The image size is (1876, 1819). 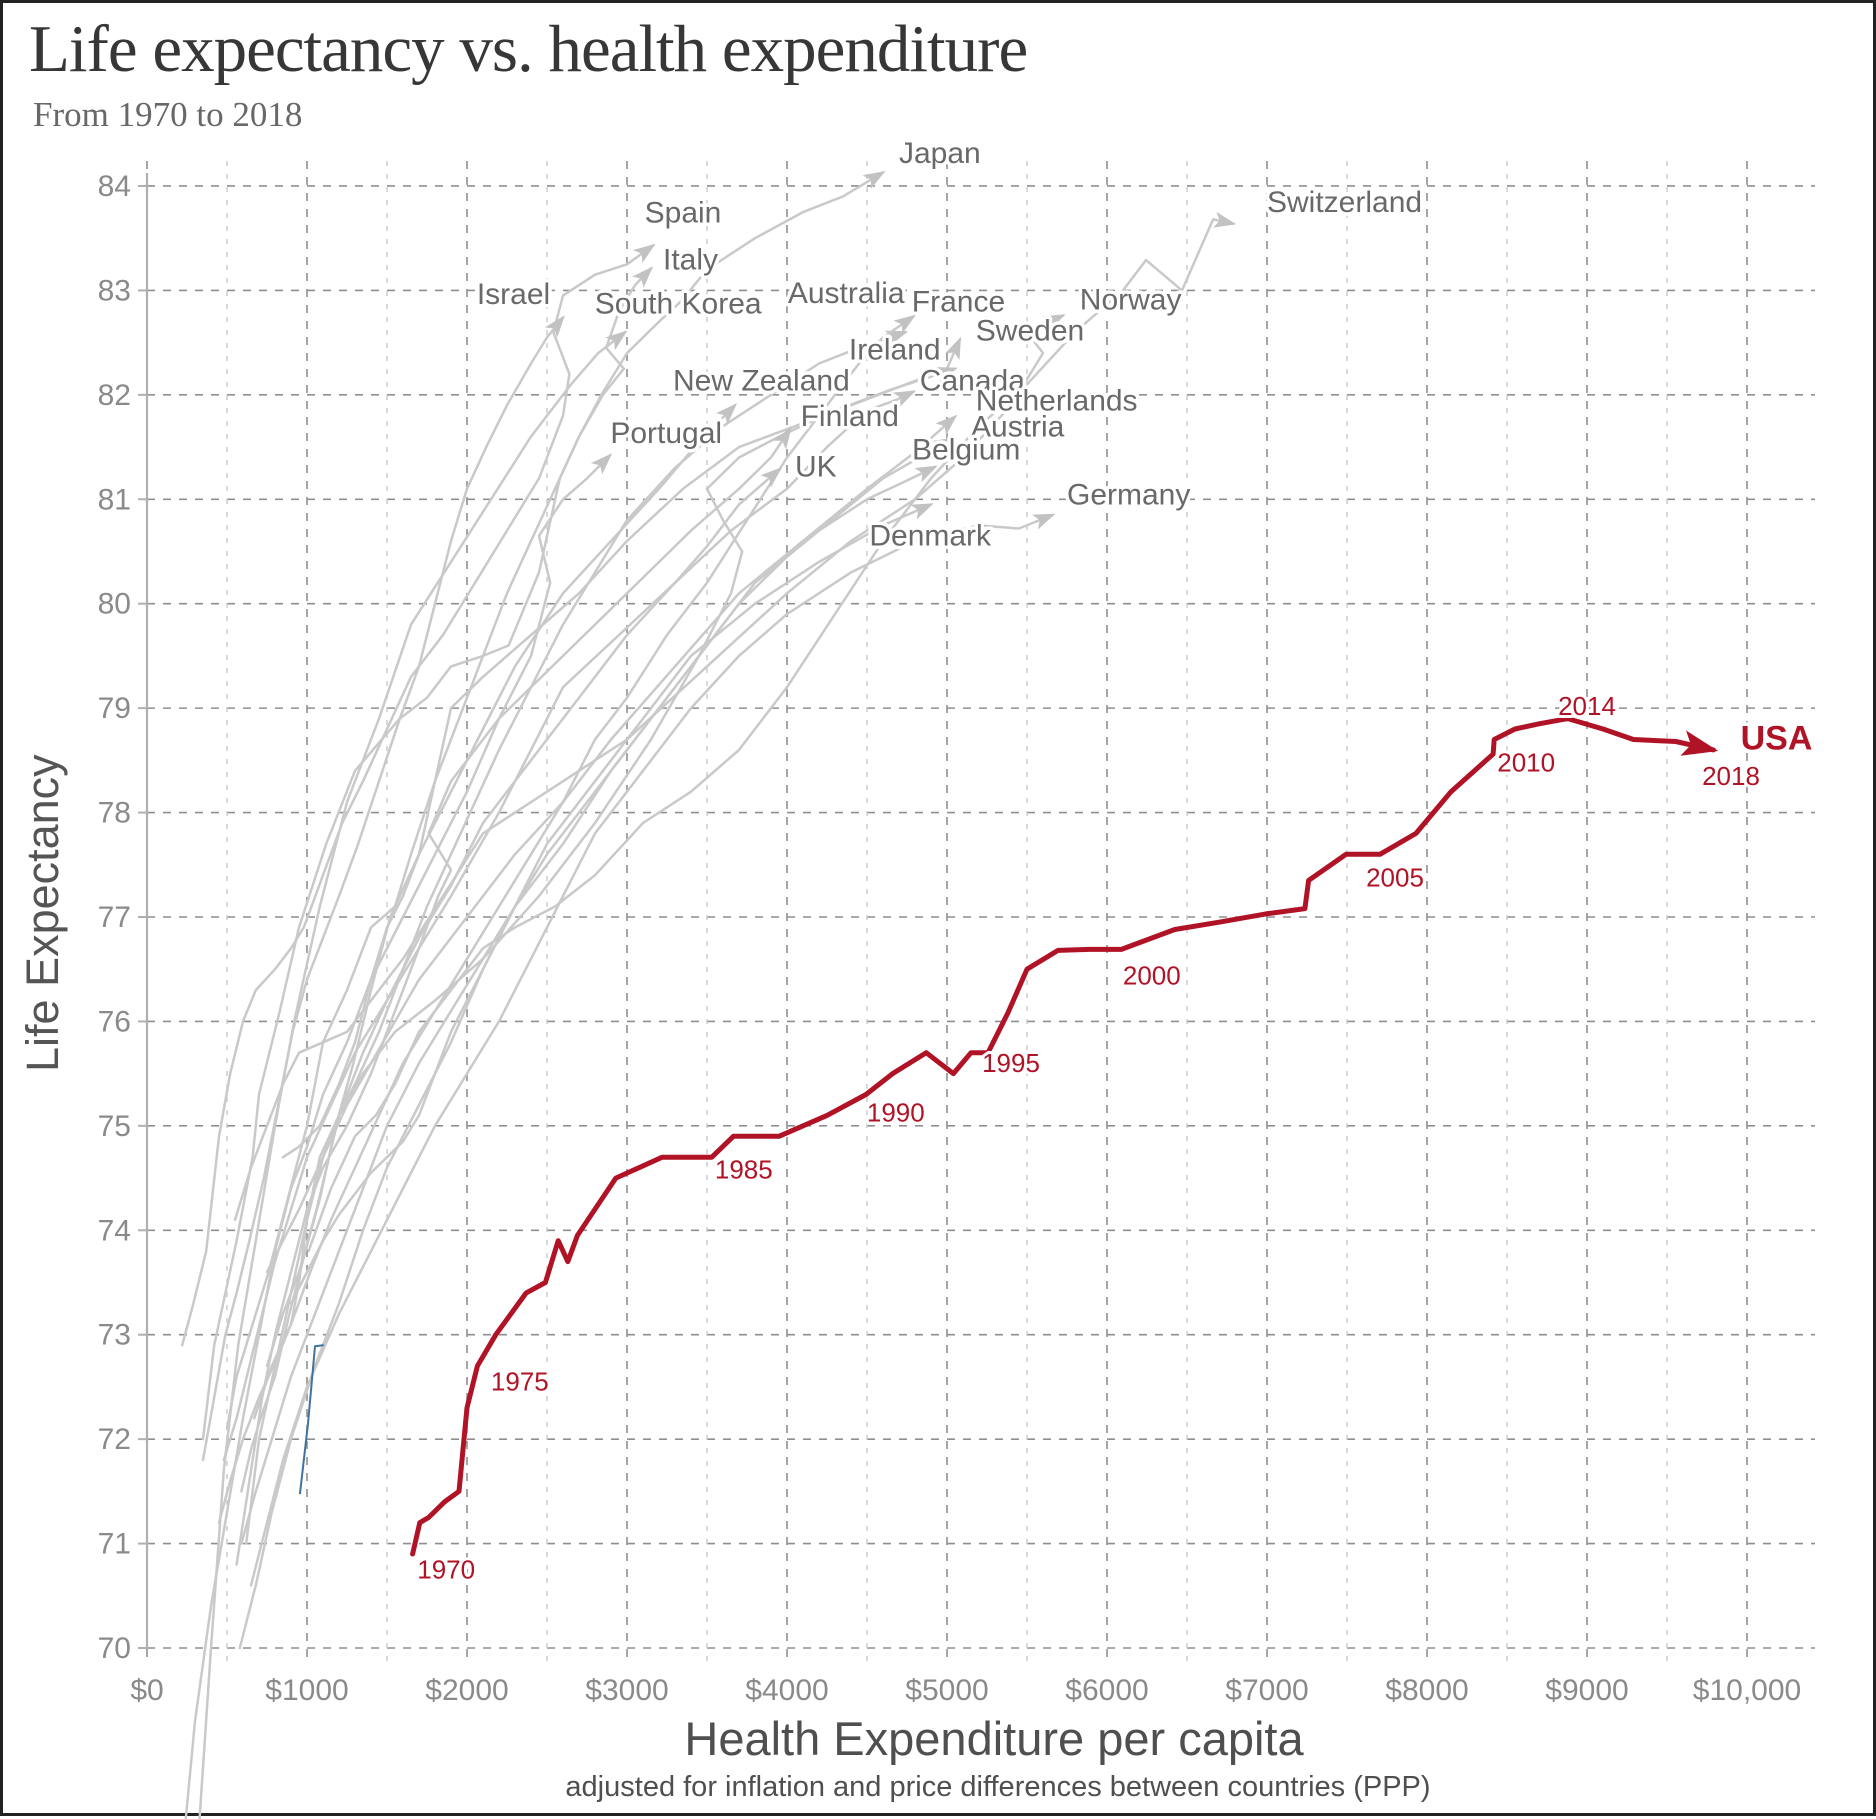 I want to click on x-tick-label: $2000, so click(x=466, y=1690).